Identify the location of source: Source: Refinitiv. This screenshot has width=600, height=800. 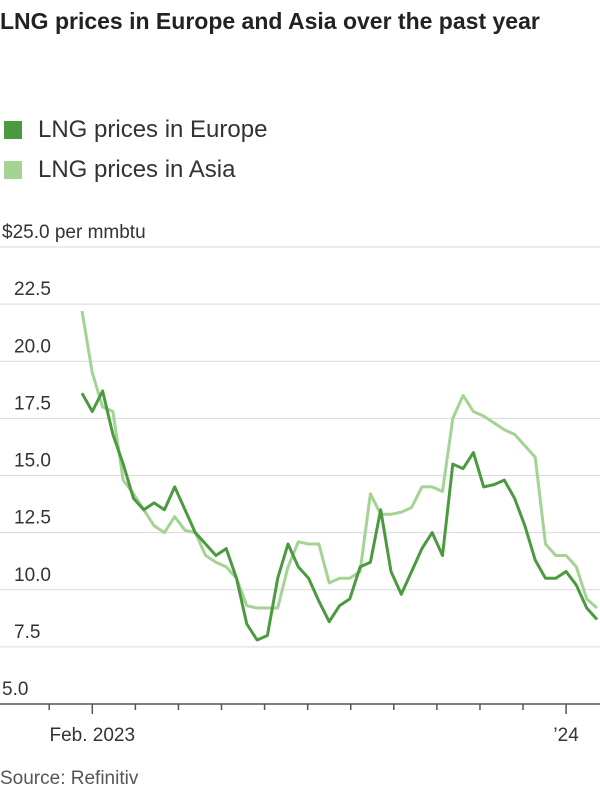
(69, 778).